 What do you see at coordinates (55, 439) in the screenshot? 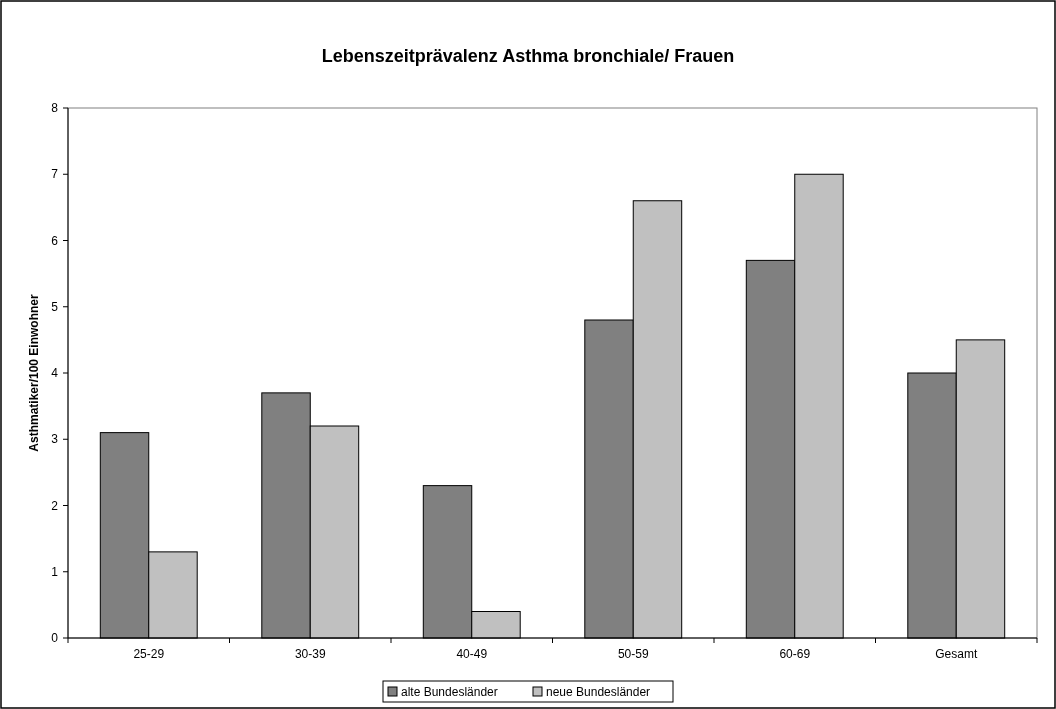
I see `y-tick-label: 3` at bounding box center [55, 439].